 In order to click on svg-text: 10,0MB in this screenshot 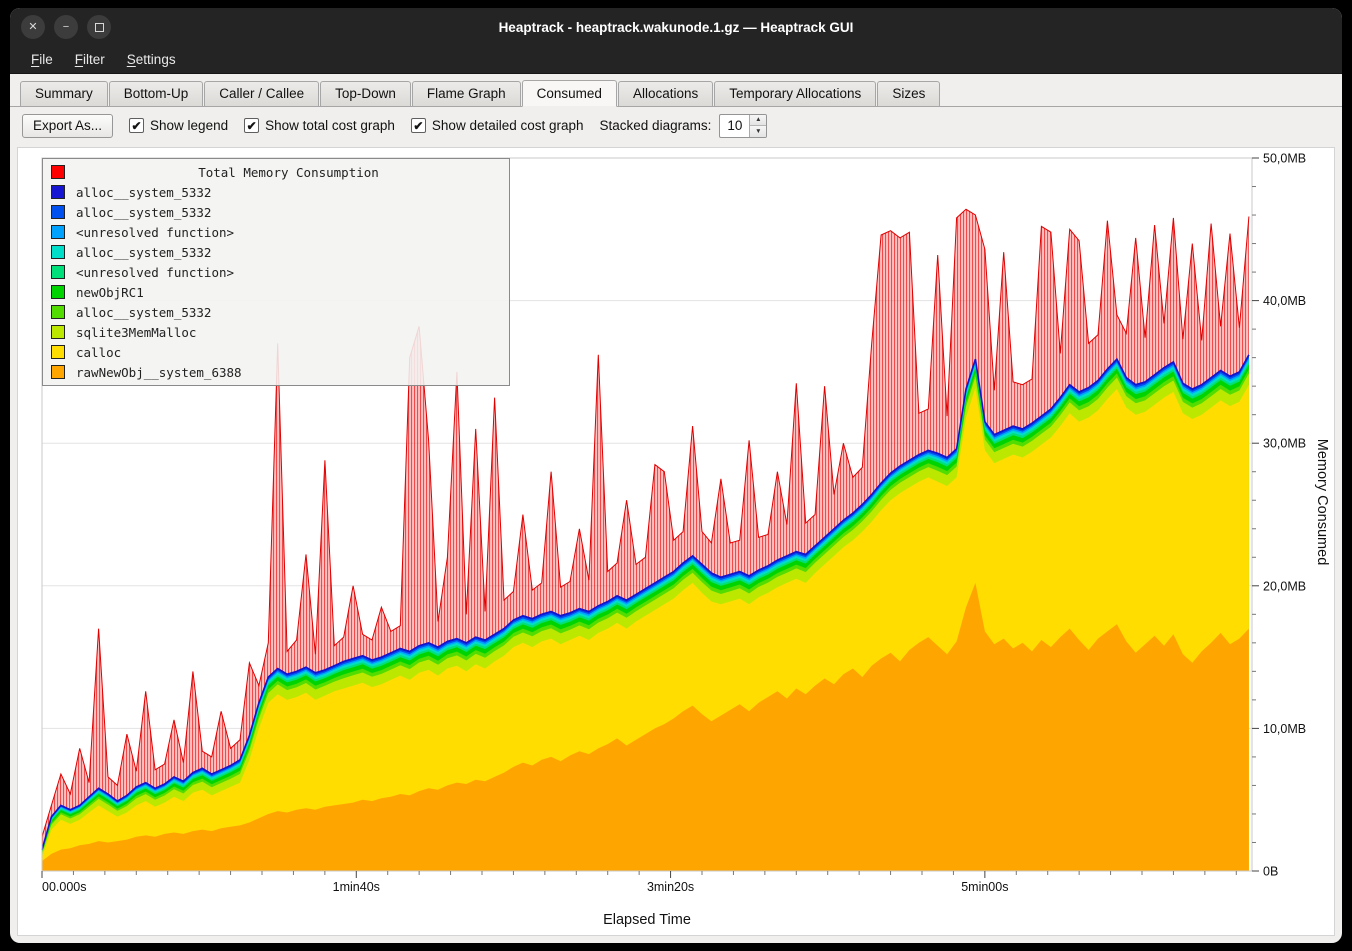, I will do `click(1284, 729)`.